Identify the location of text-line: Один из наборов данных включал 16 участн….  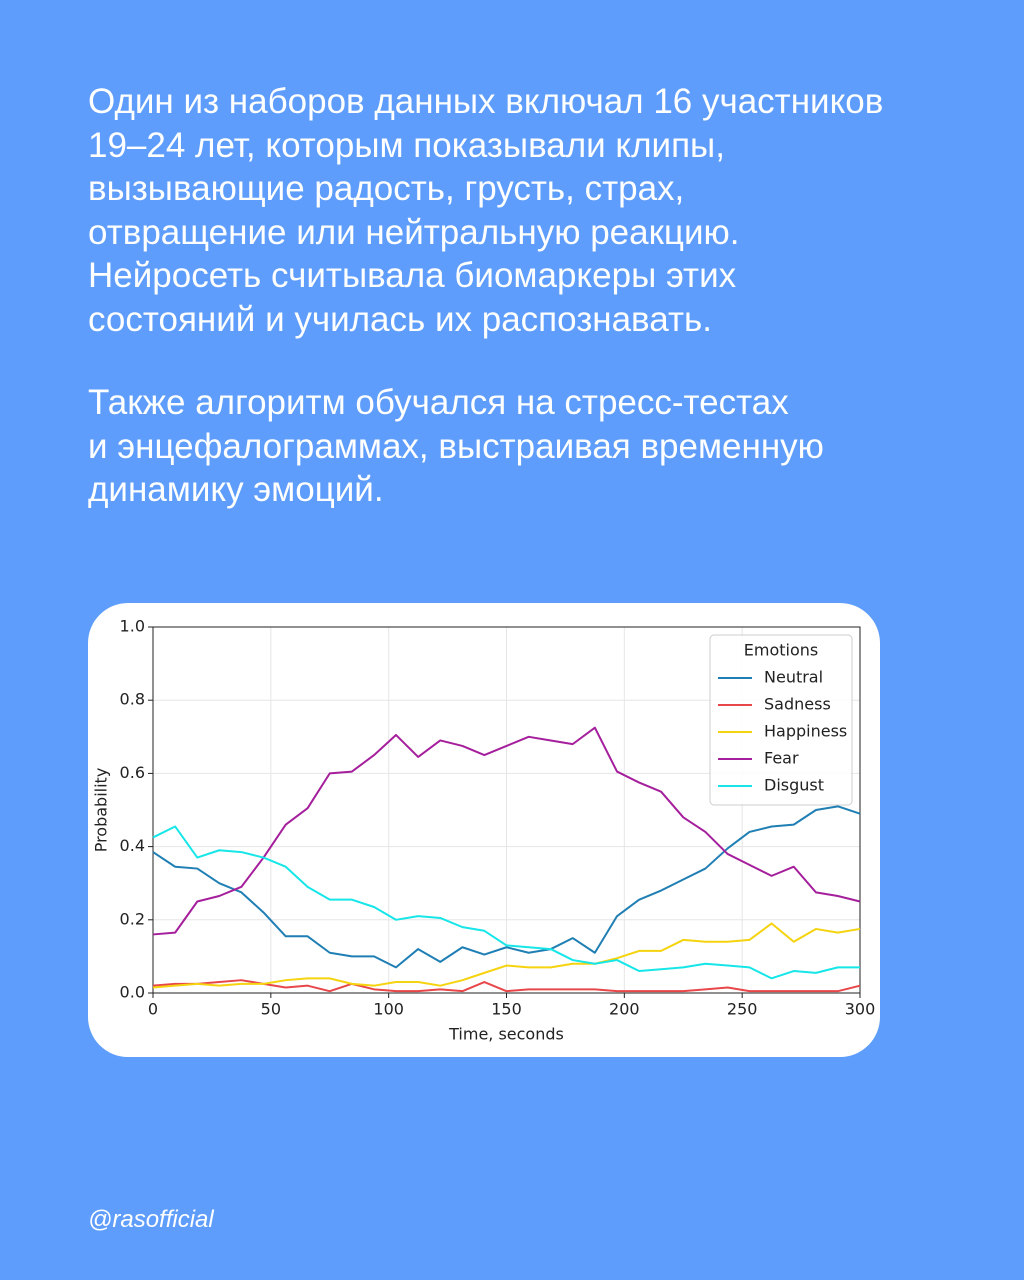
(486, 101).